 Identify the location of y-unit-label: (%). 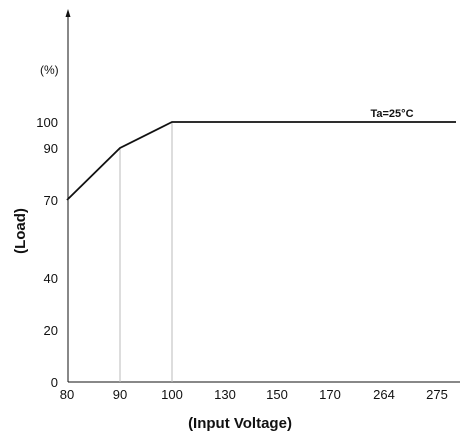
(49, 70).